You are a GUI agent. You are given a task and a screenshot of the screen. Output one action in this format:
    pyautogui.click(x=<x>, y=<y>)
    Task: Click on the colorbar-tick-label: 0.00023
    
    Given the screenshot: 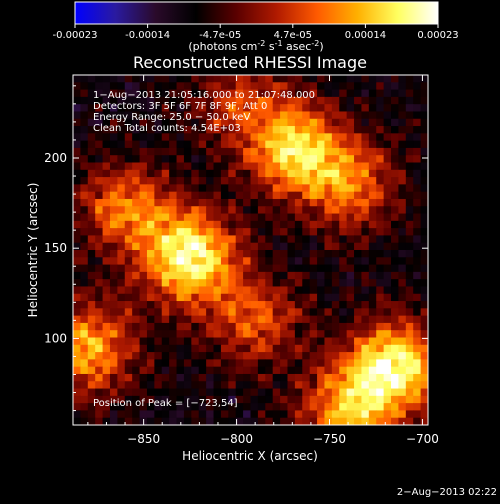 What is the action you would take?
    pyautogui.click(x=437, y=35)
    